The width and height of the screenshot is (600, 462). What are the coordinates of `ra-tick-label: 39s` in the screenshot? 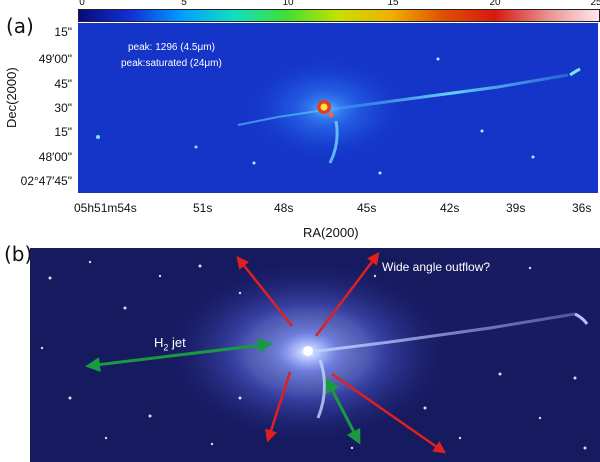 It's located at (516, 208).